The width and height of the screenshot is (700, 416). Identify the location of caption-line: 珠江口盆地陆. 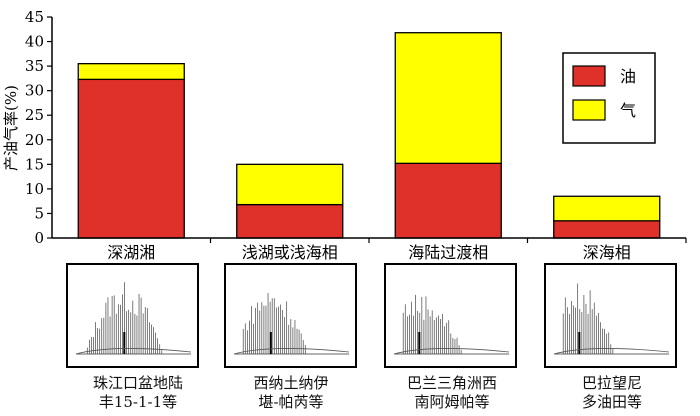
(137, 383).